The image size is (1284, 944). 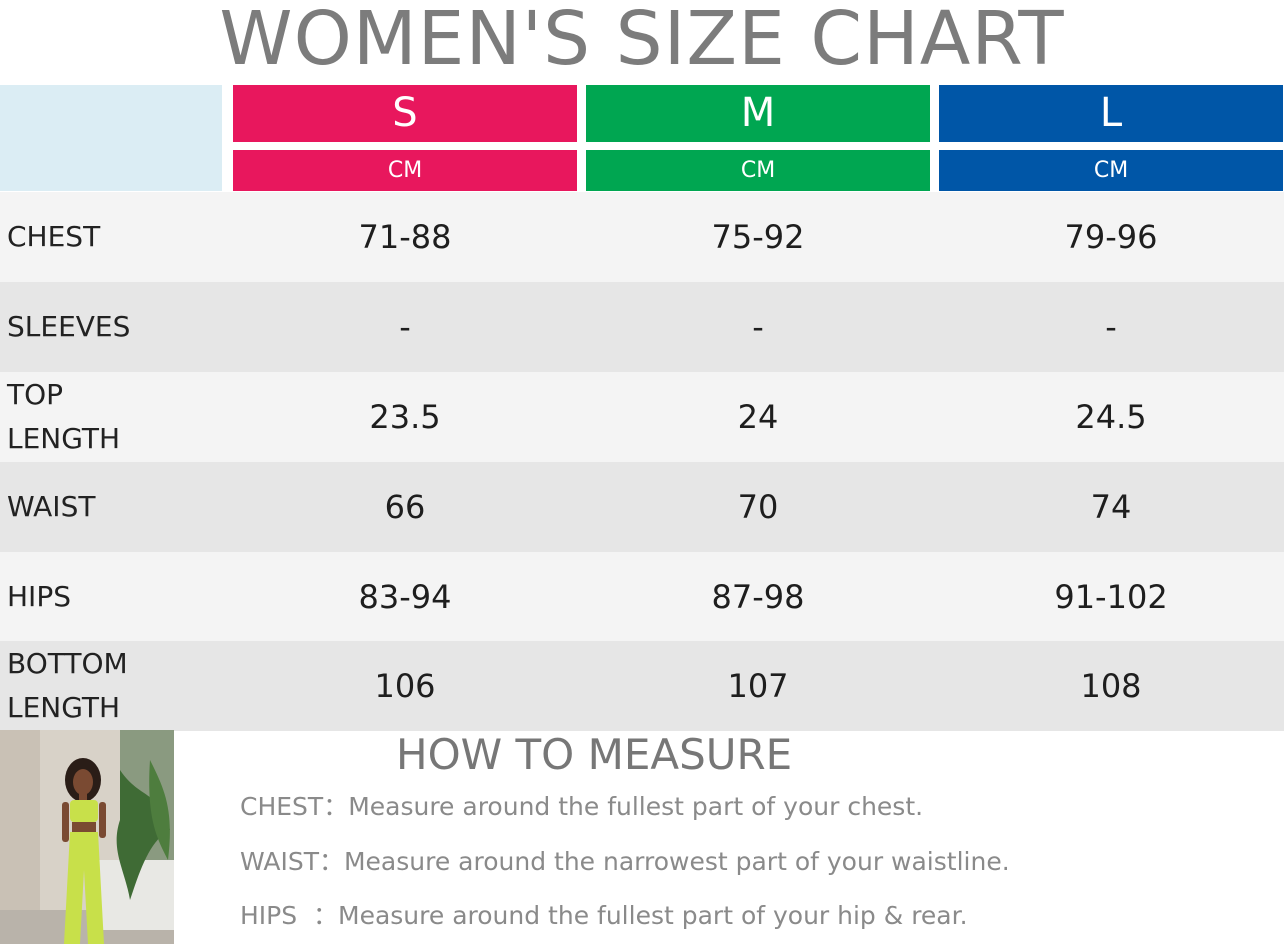 I want to click on table-row-waist: WAIST 66 70 74, so click(x=642, y=507).